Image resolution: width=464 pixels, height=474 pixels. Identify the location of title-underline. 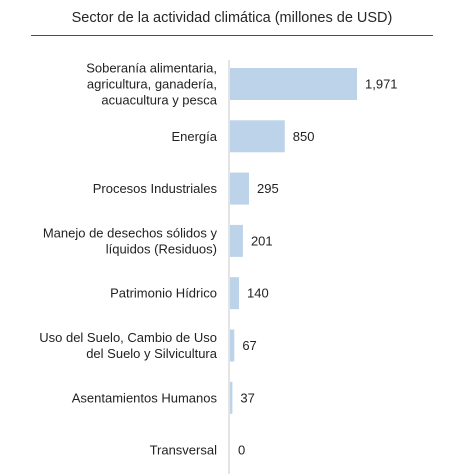
(232, 35).